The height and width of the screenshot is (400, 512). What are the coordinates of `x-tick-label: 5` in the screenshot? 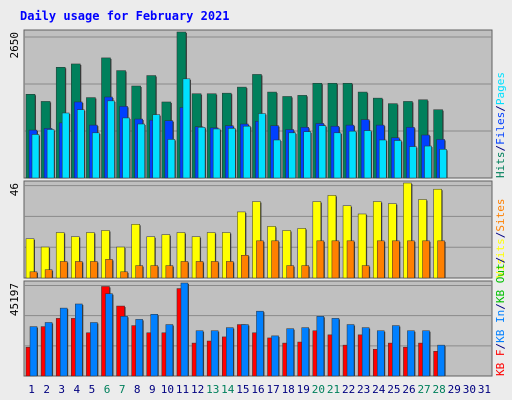 It's located at (92, 389).